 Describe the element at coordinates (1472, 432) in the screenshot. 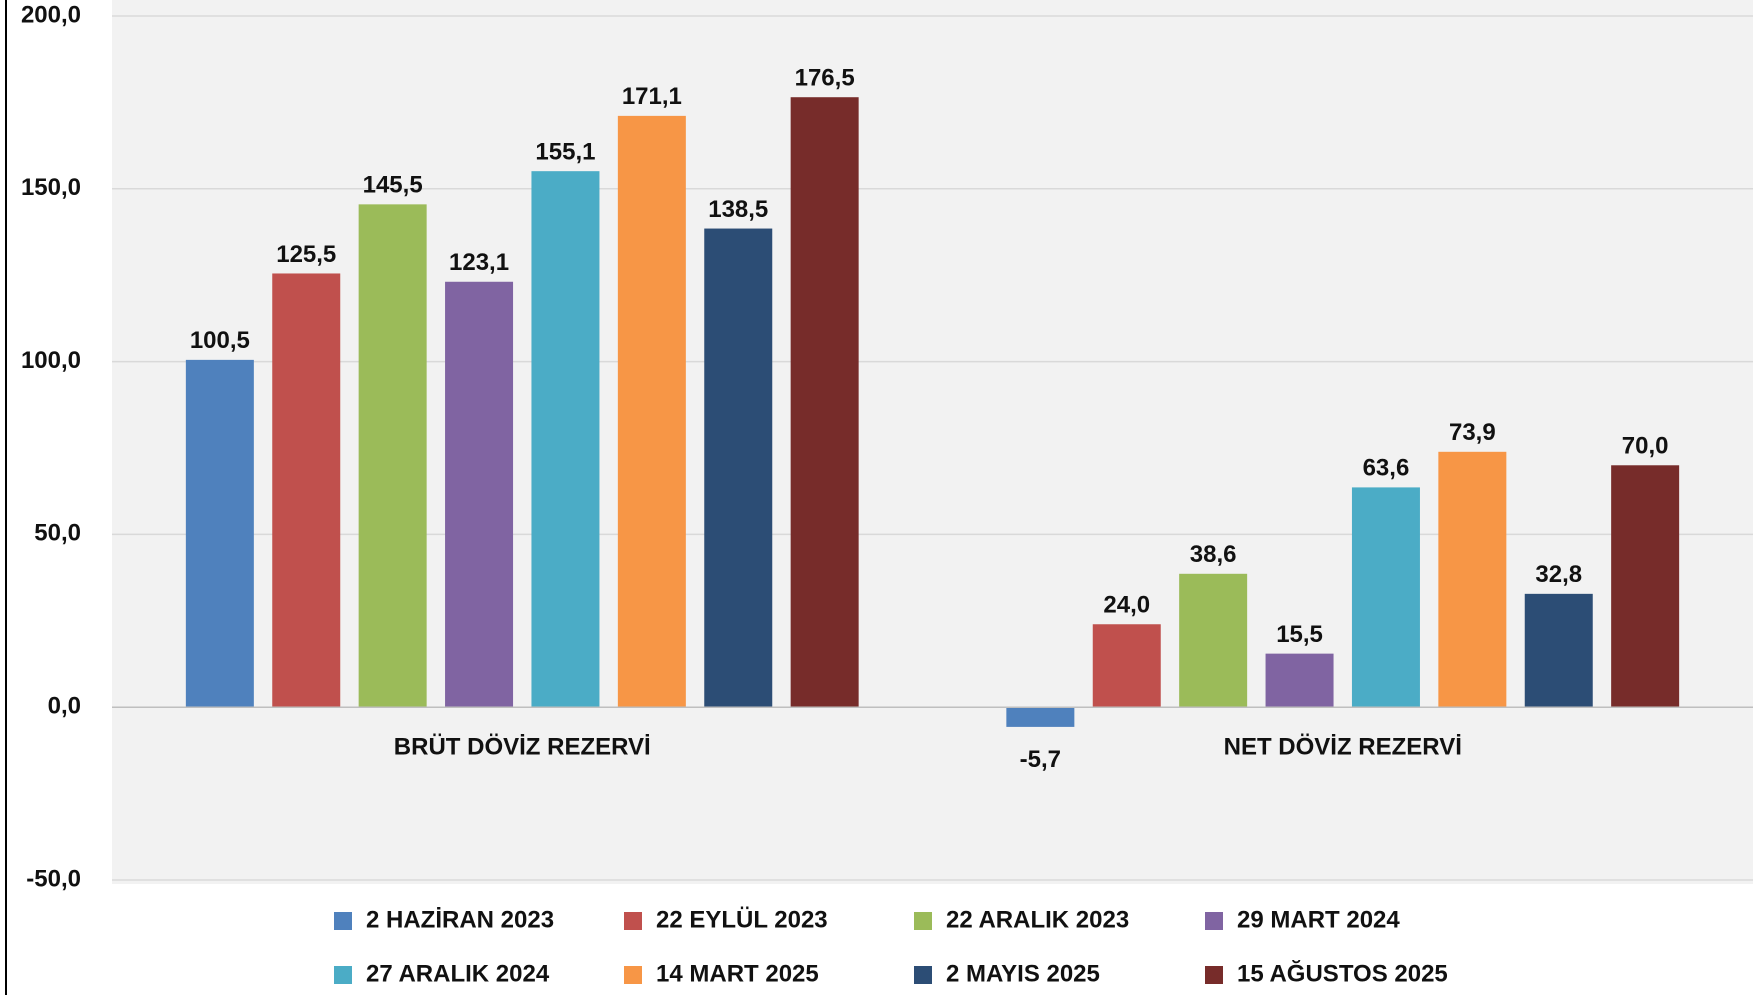

I see `value-label: 73,9` at that location.